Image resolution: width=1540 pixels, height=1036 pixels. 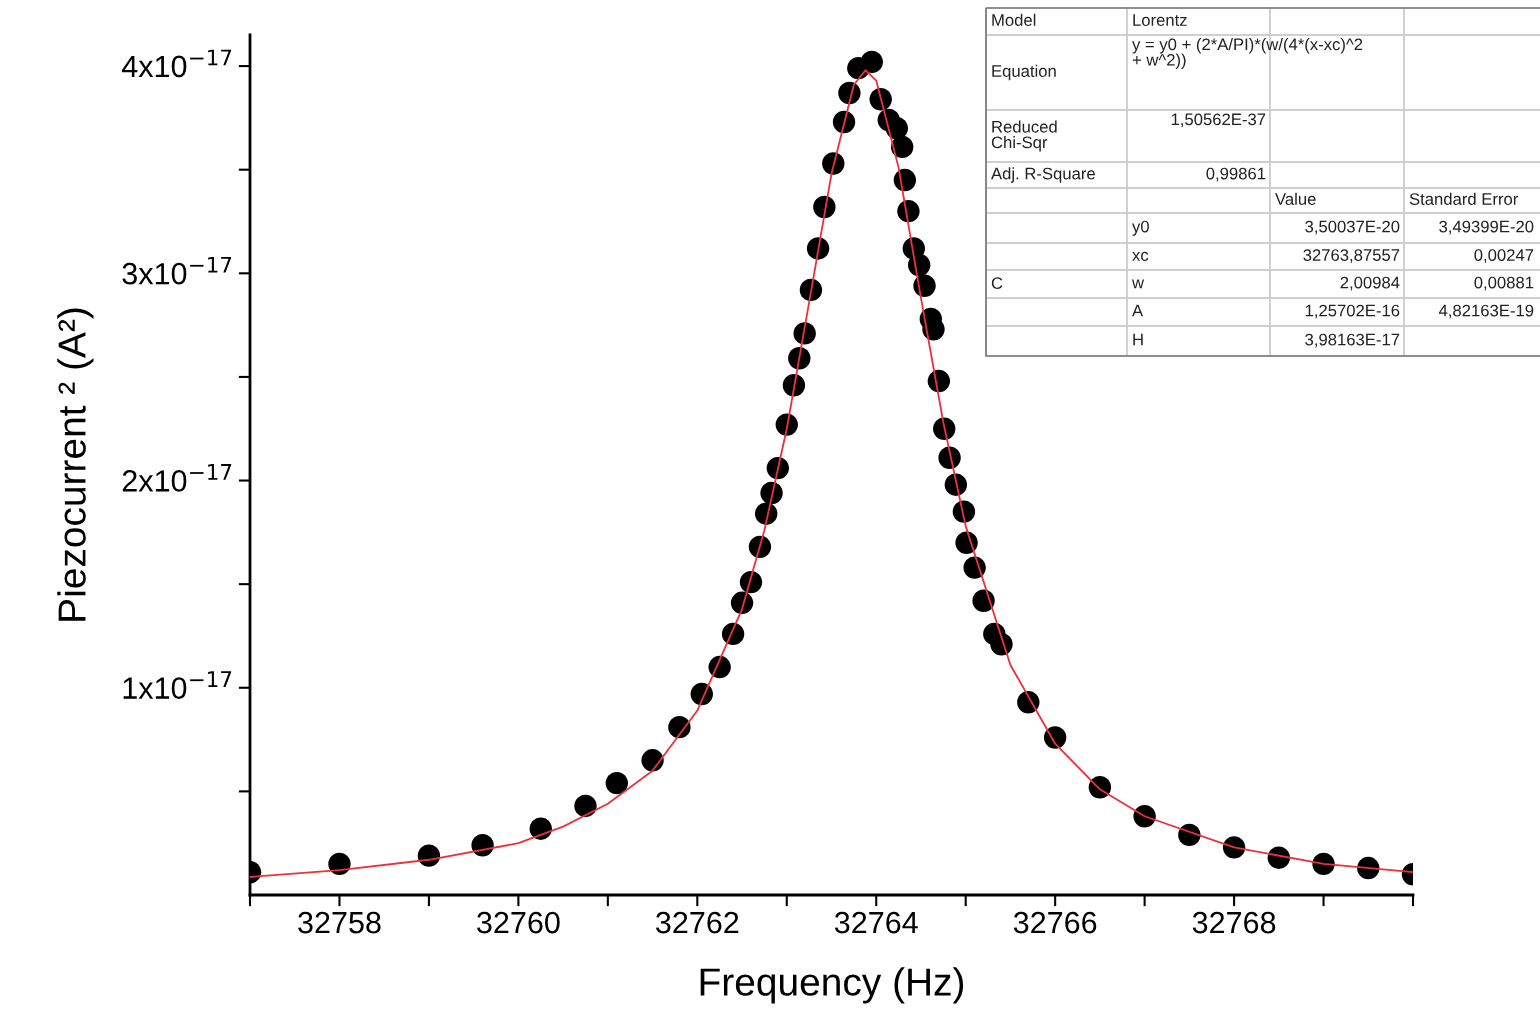 What do you see at coordinates (1247, 54) in the screenshot?
I see `annotation: y = y0 + (2*A/PI)*(w/(4*(x-xc)^2 + w^2))` at bounding box center [1247, 54].